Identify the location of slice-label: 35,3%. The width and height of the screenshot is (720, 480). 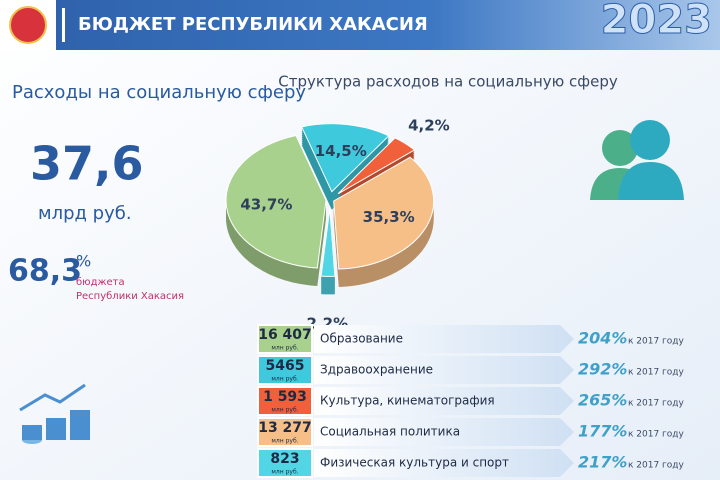
(389, 217).